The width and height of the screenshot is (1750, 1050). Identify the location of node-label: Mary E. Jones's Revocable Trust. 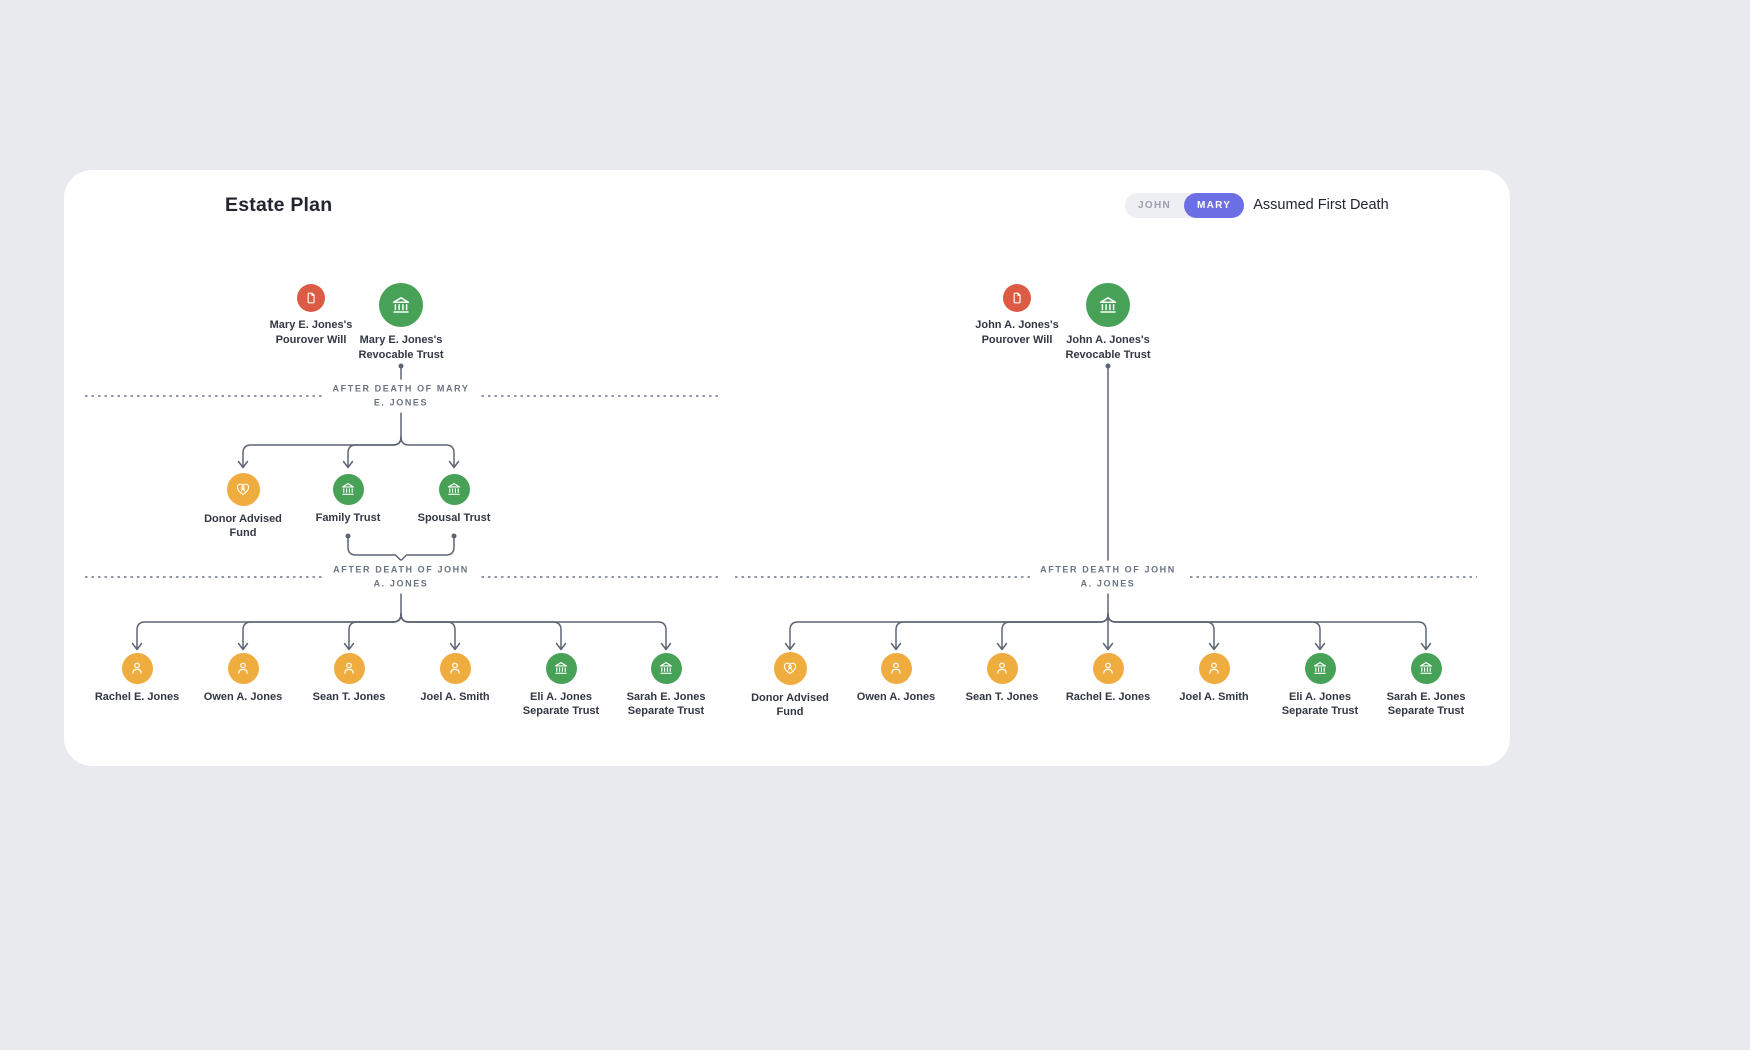
(401, 347).